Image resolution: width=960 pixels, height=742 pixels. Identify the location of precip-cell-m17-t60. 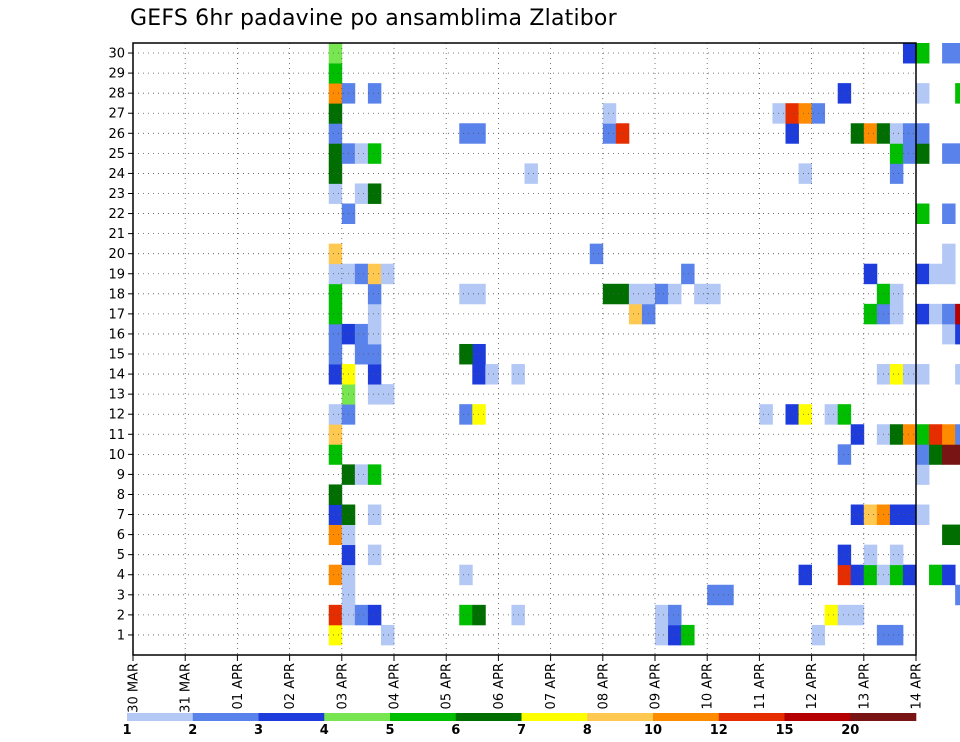
(923, 314).